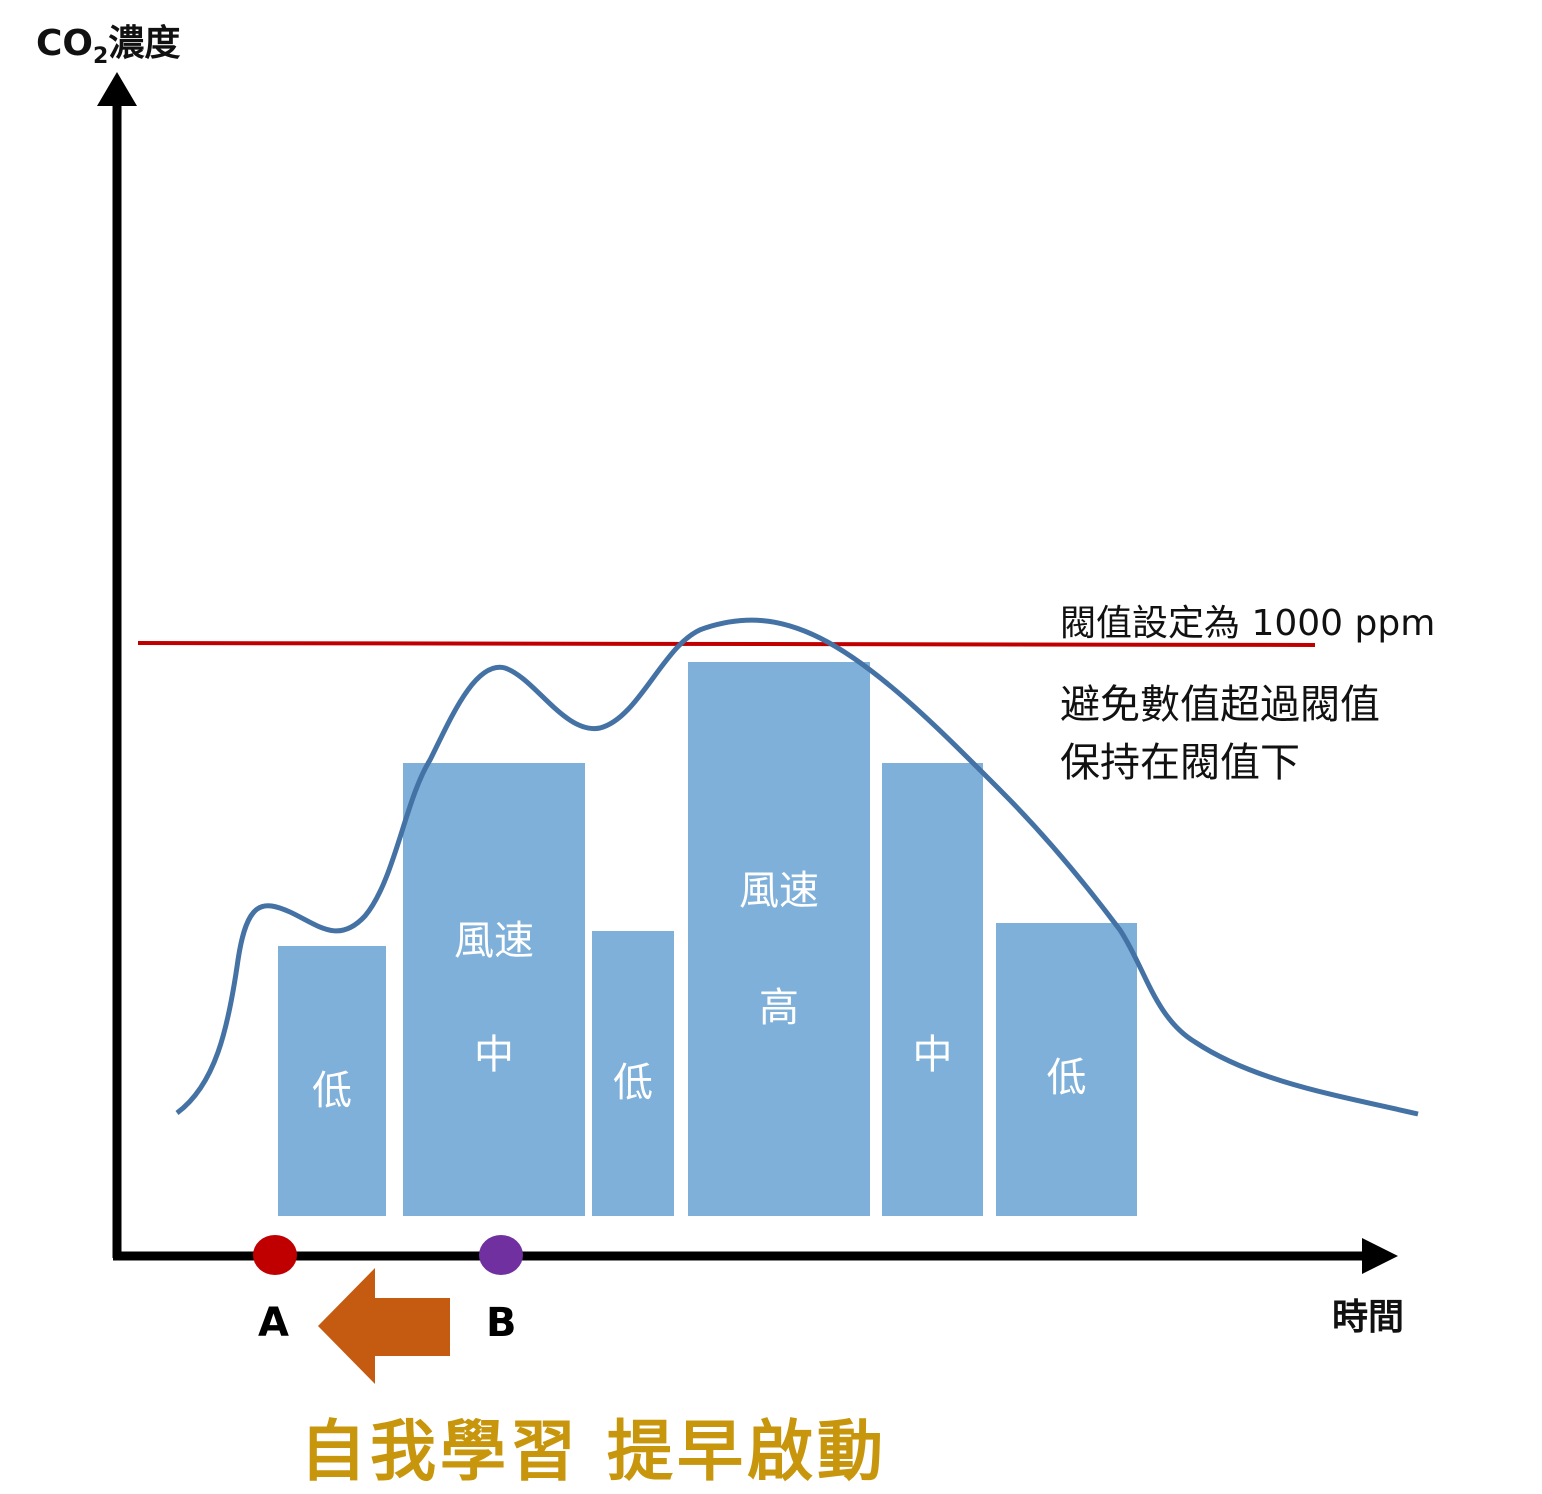  Describe the element at coordinates (1248, 623) in the screenshot. I see `threshold-label: 閥值設定為 1000 ppm` at that location.